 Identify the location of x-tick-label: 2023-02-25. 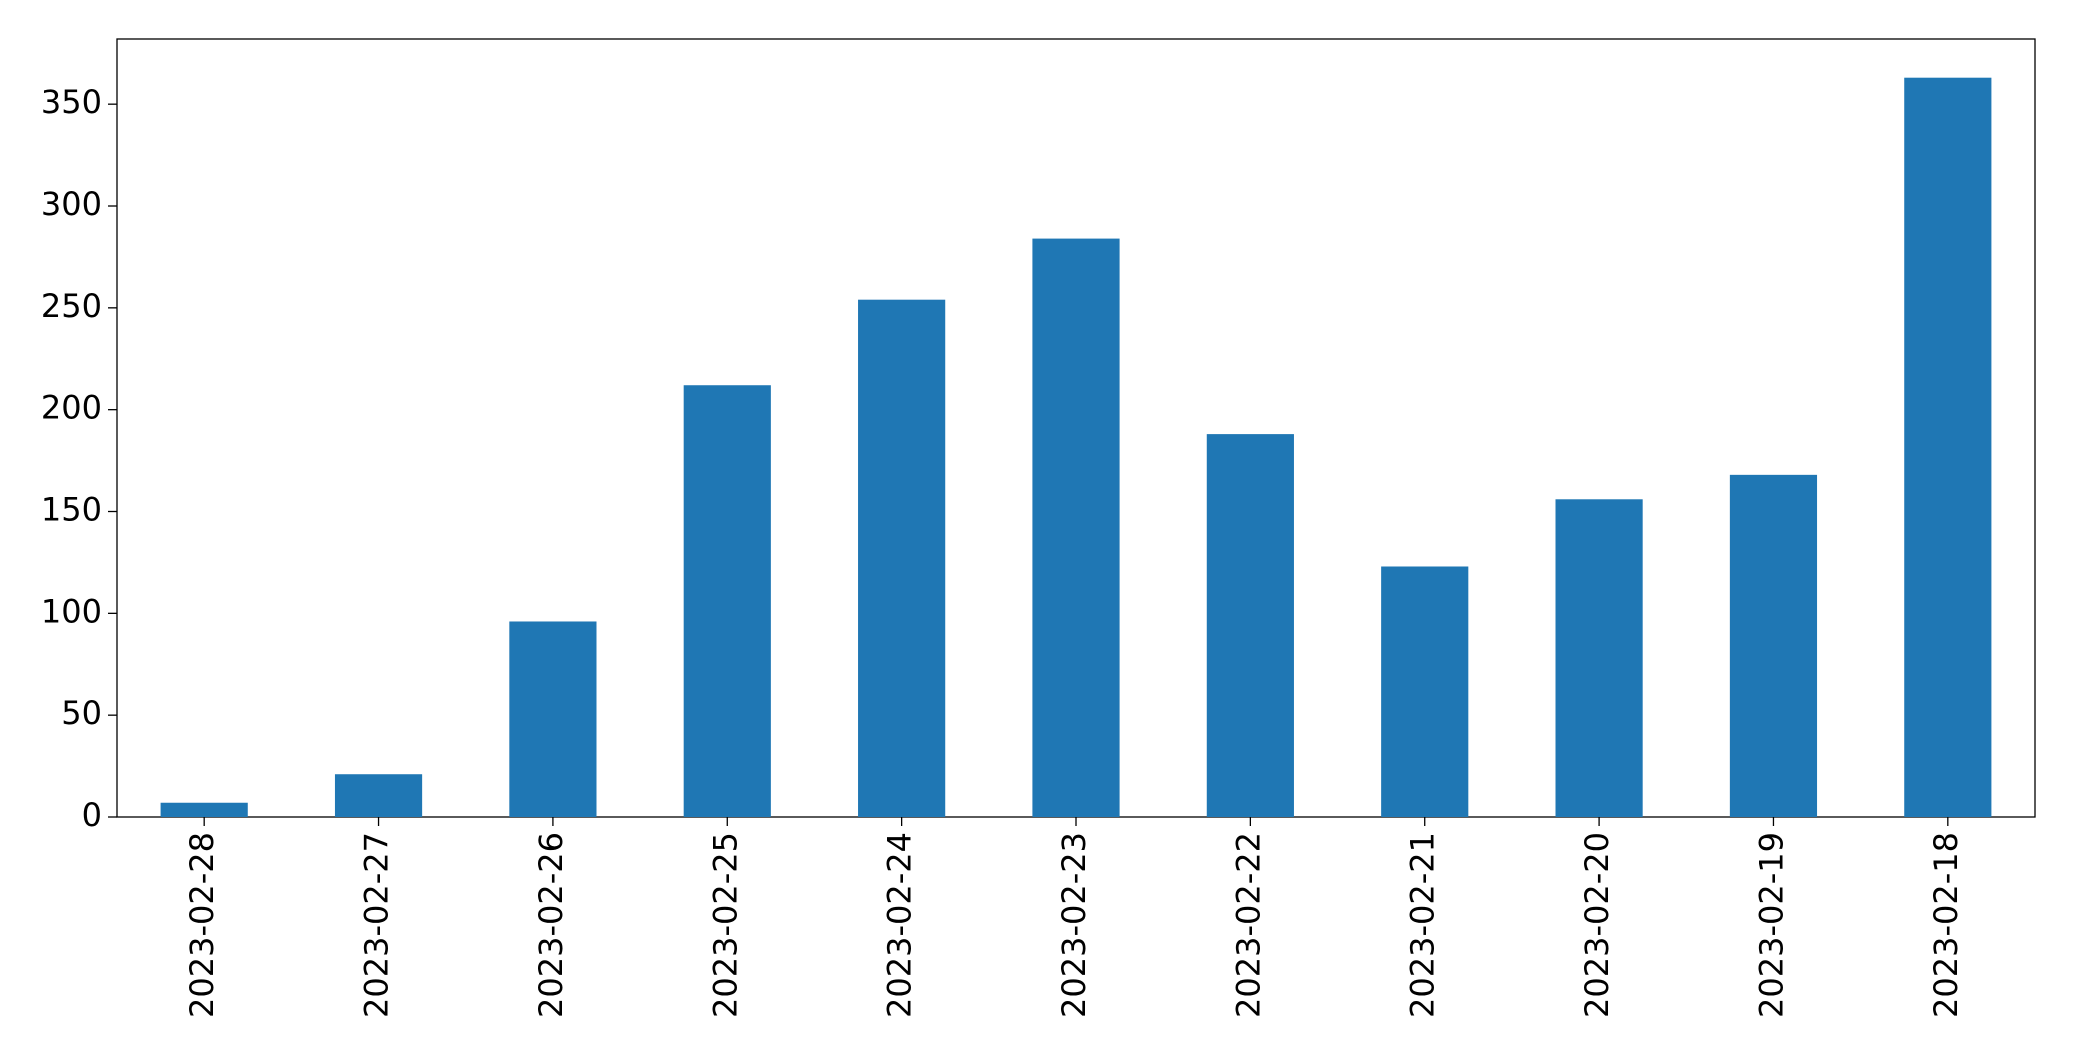
(725, 925).